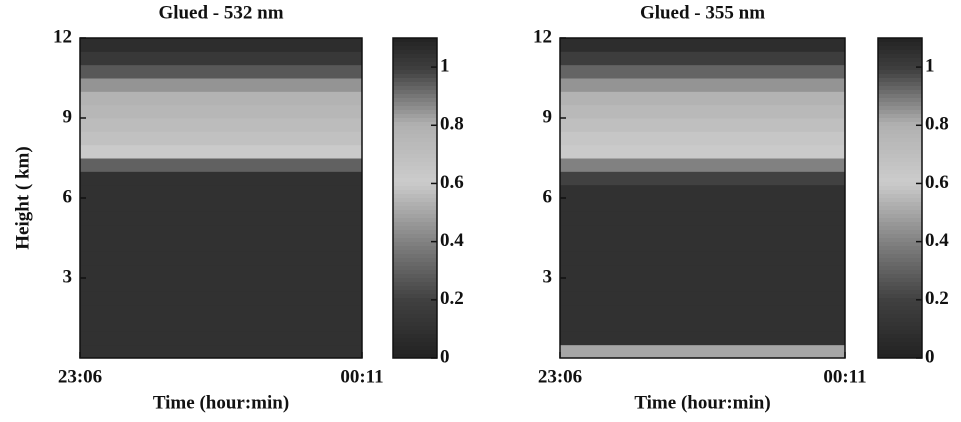 The image size is (961, 422). What do you see at coordinates (844, 376) in the screenshot?
I see `x-tick-label: 00:11` at bounding box center [844, 376].